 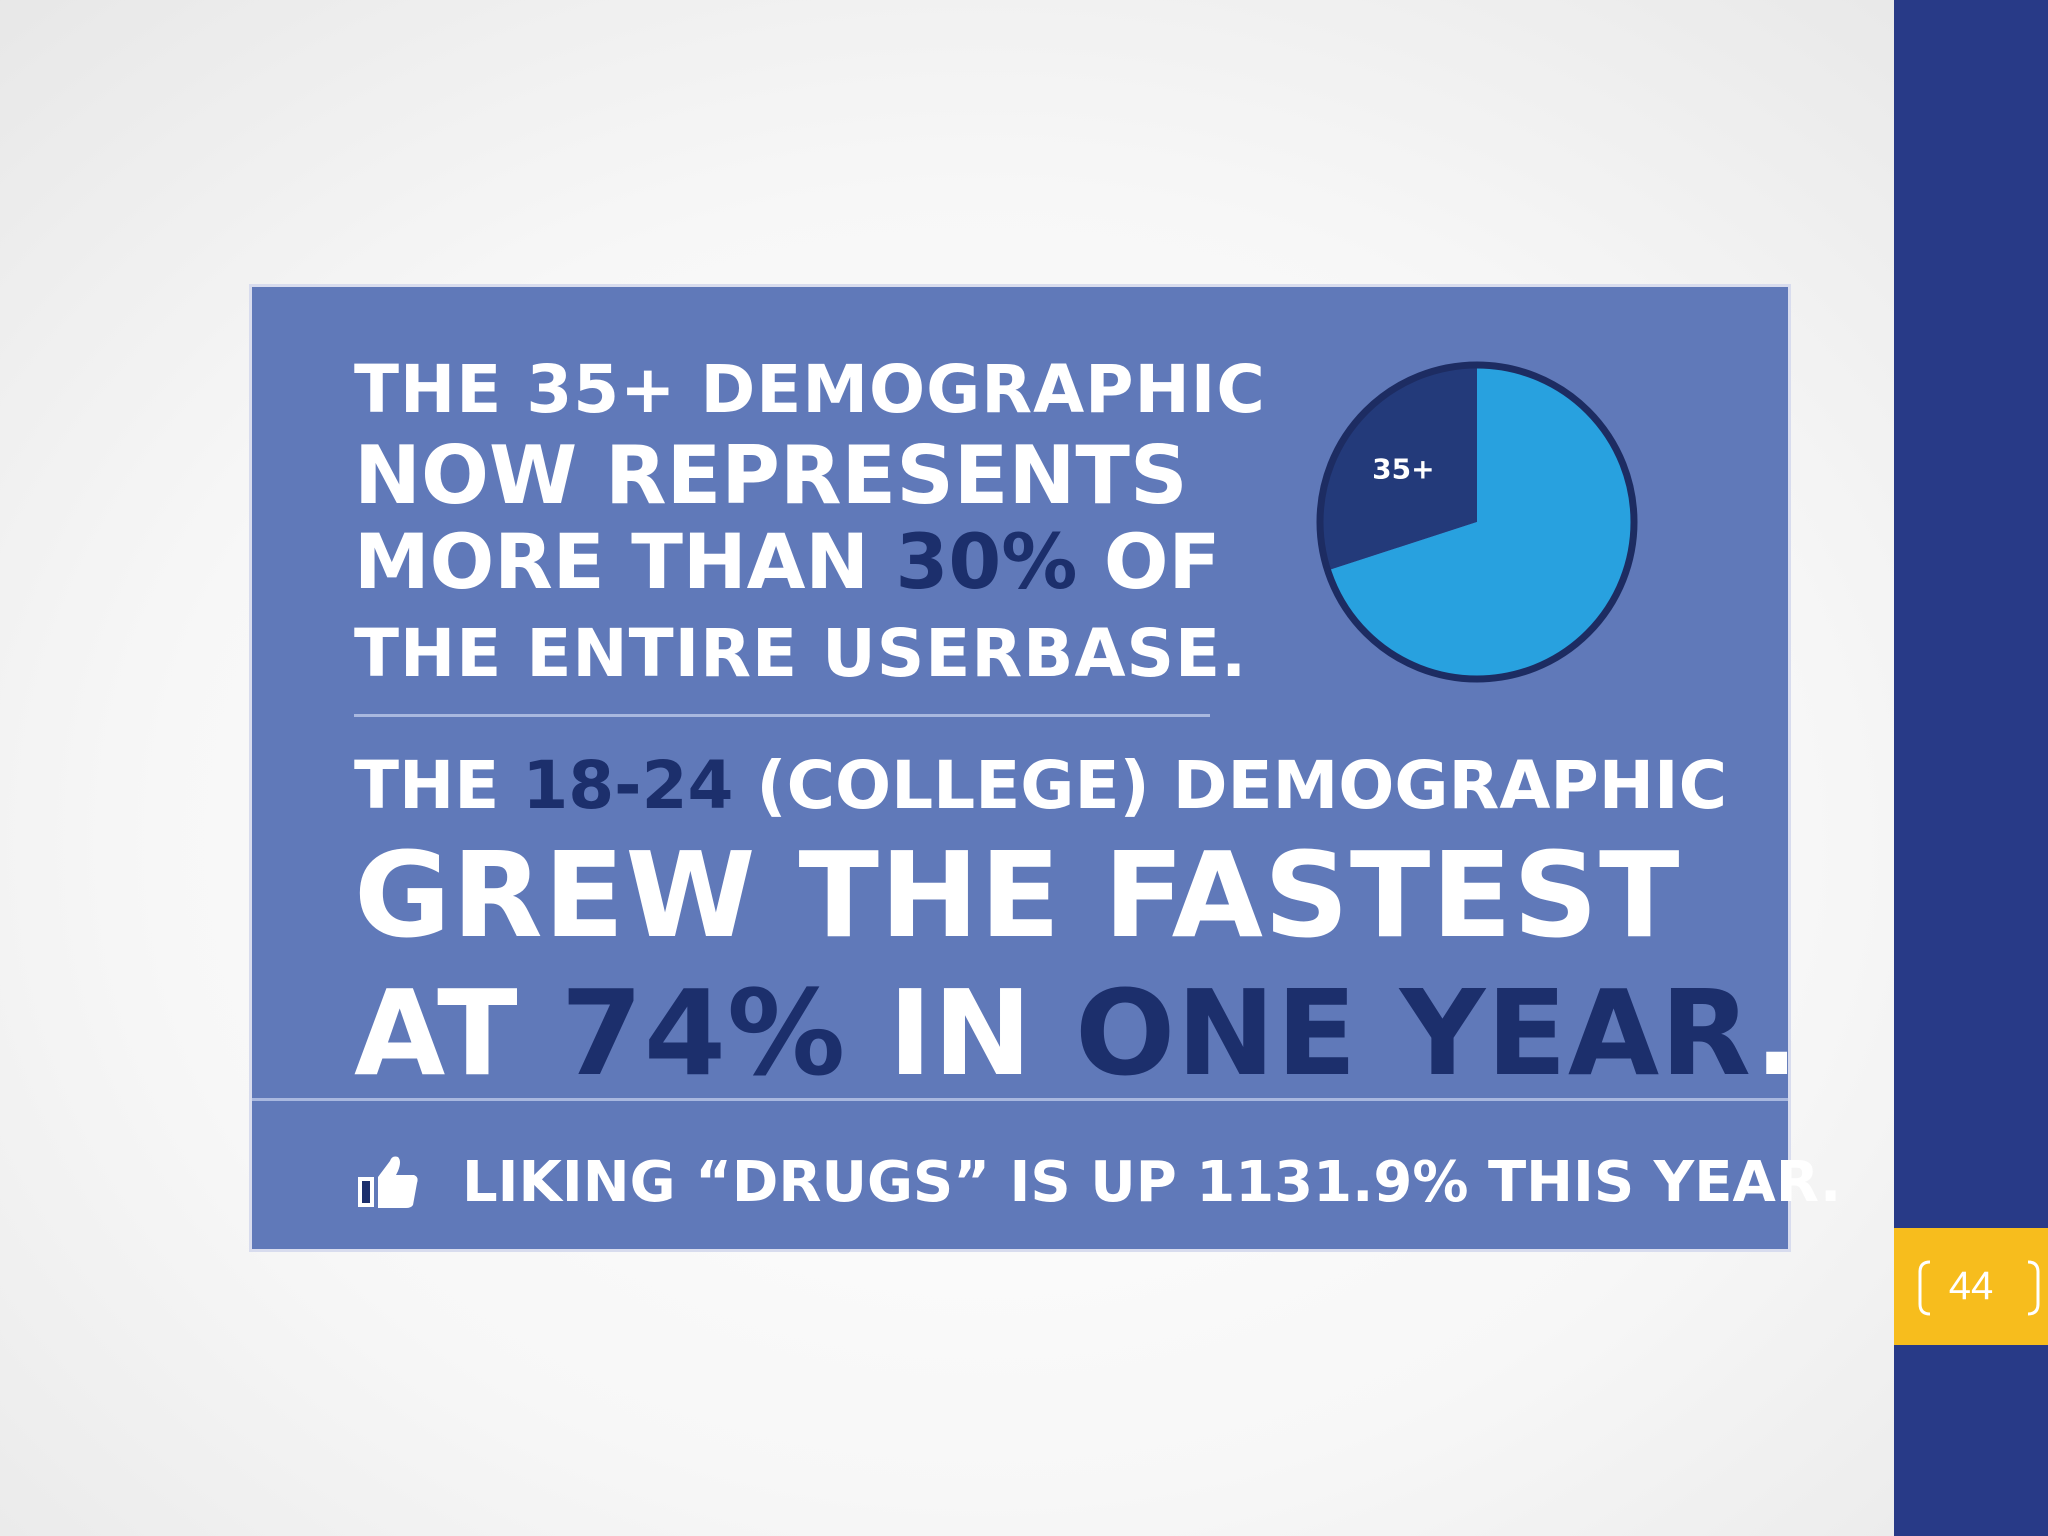 I want to click on line-5-highlight: 18-24, so click(x=628, y=785).